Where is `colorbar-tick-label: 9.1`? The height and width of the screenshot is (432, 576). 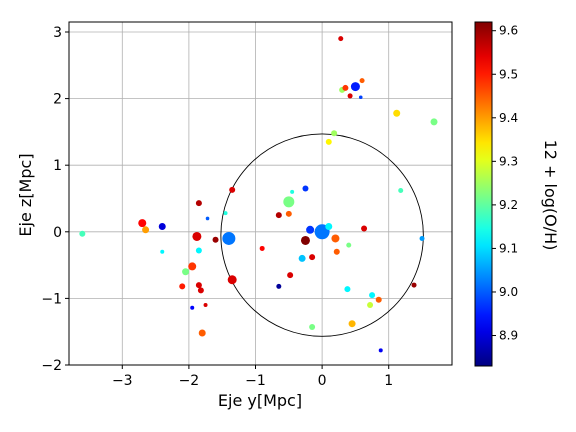 colorbar-tick-label: 9.1 is located at coordinates (508, 248).